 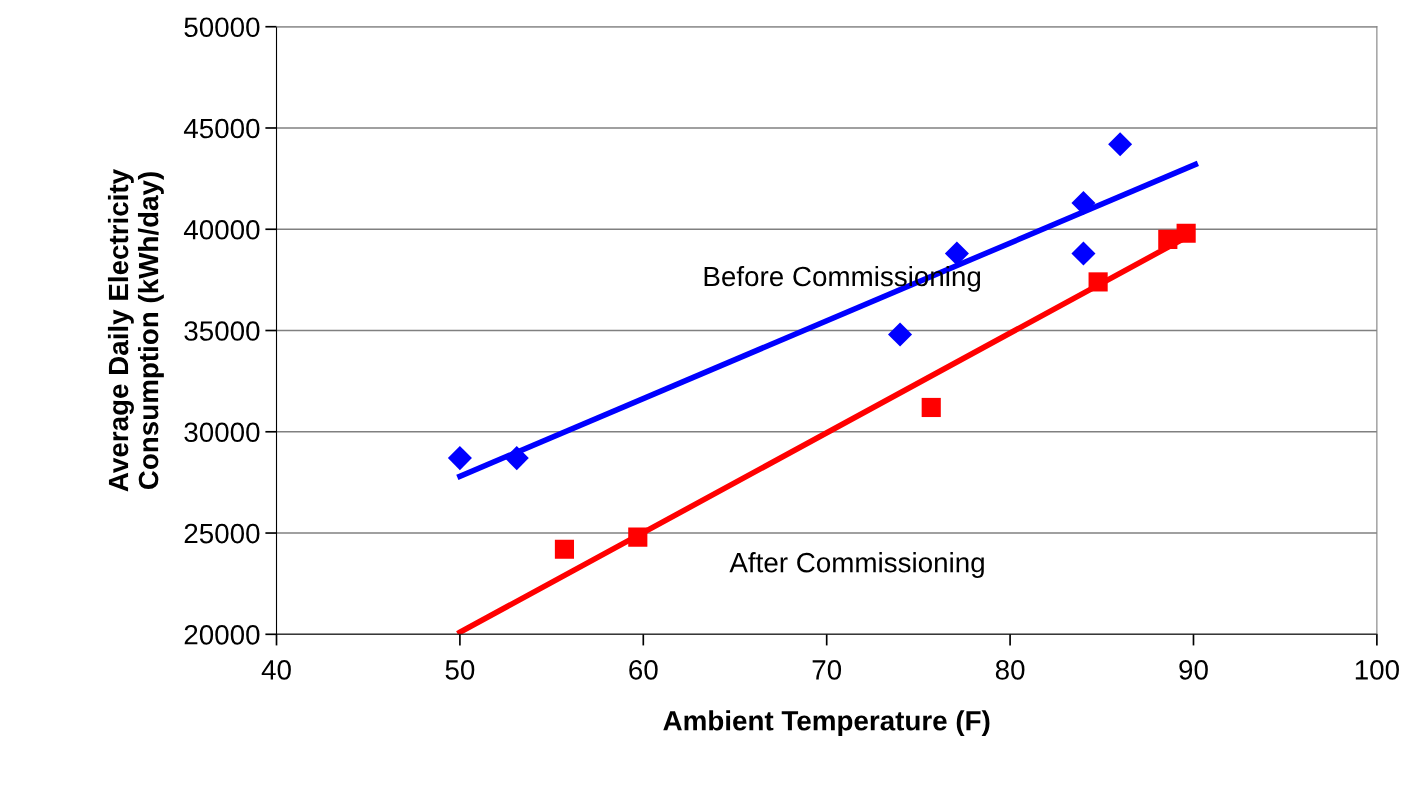 I want to click on x-tick-label: 100, so click(x=1377, y=670).